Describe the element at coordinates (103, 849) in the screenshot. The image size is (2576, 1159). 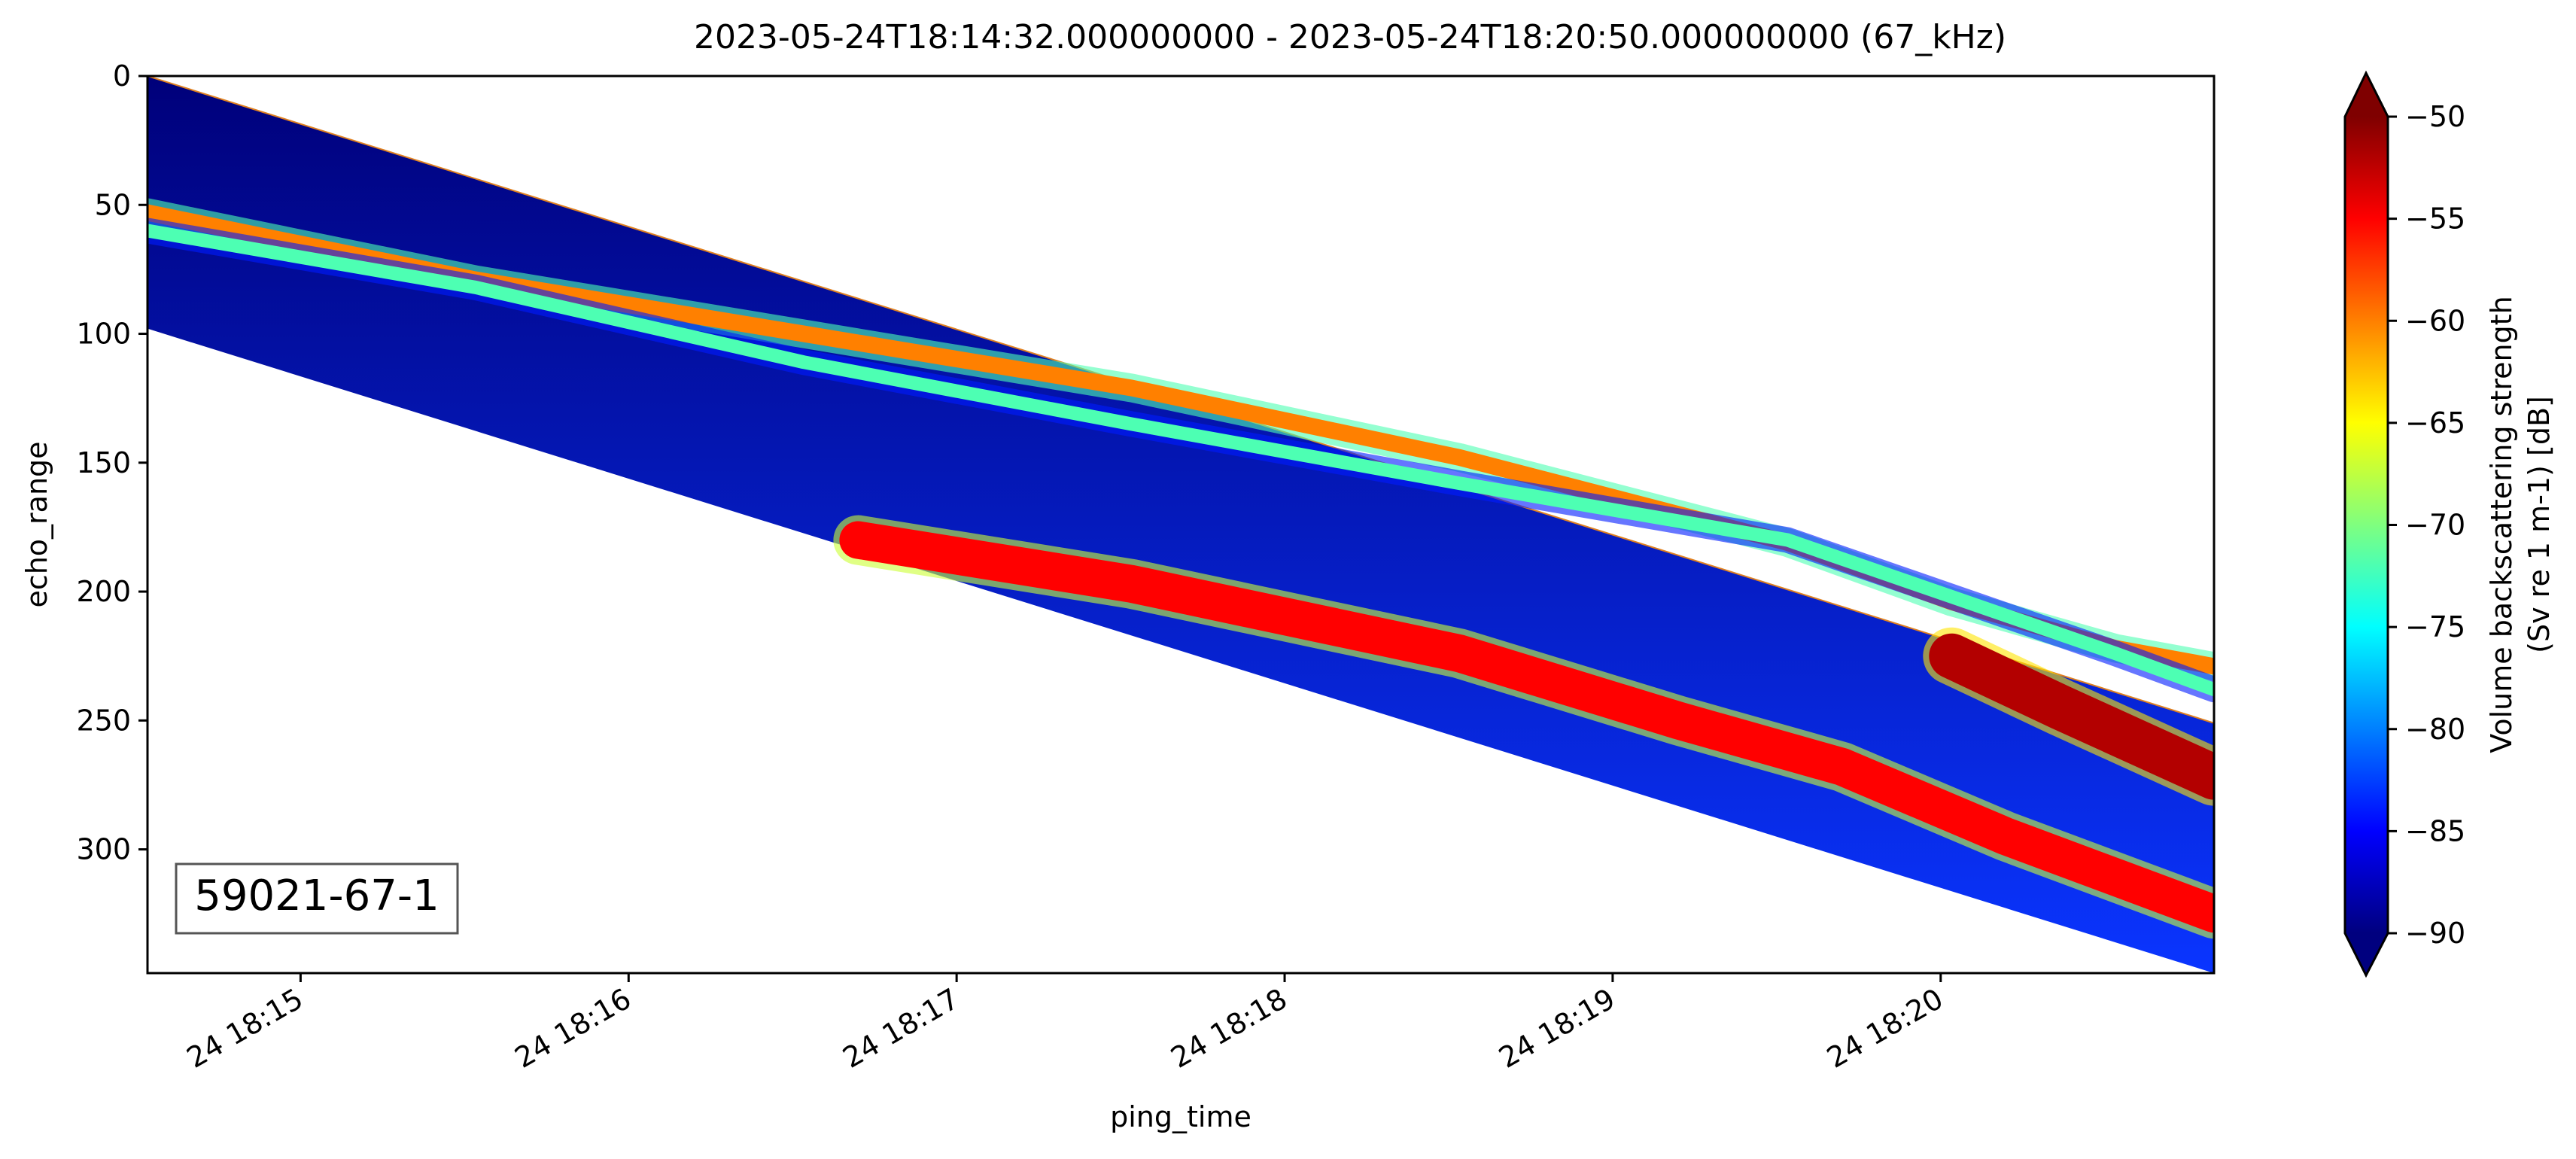
I see `y-tick-label: 300` at that location.